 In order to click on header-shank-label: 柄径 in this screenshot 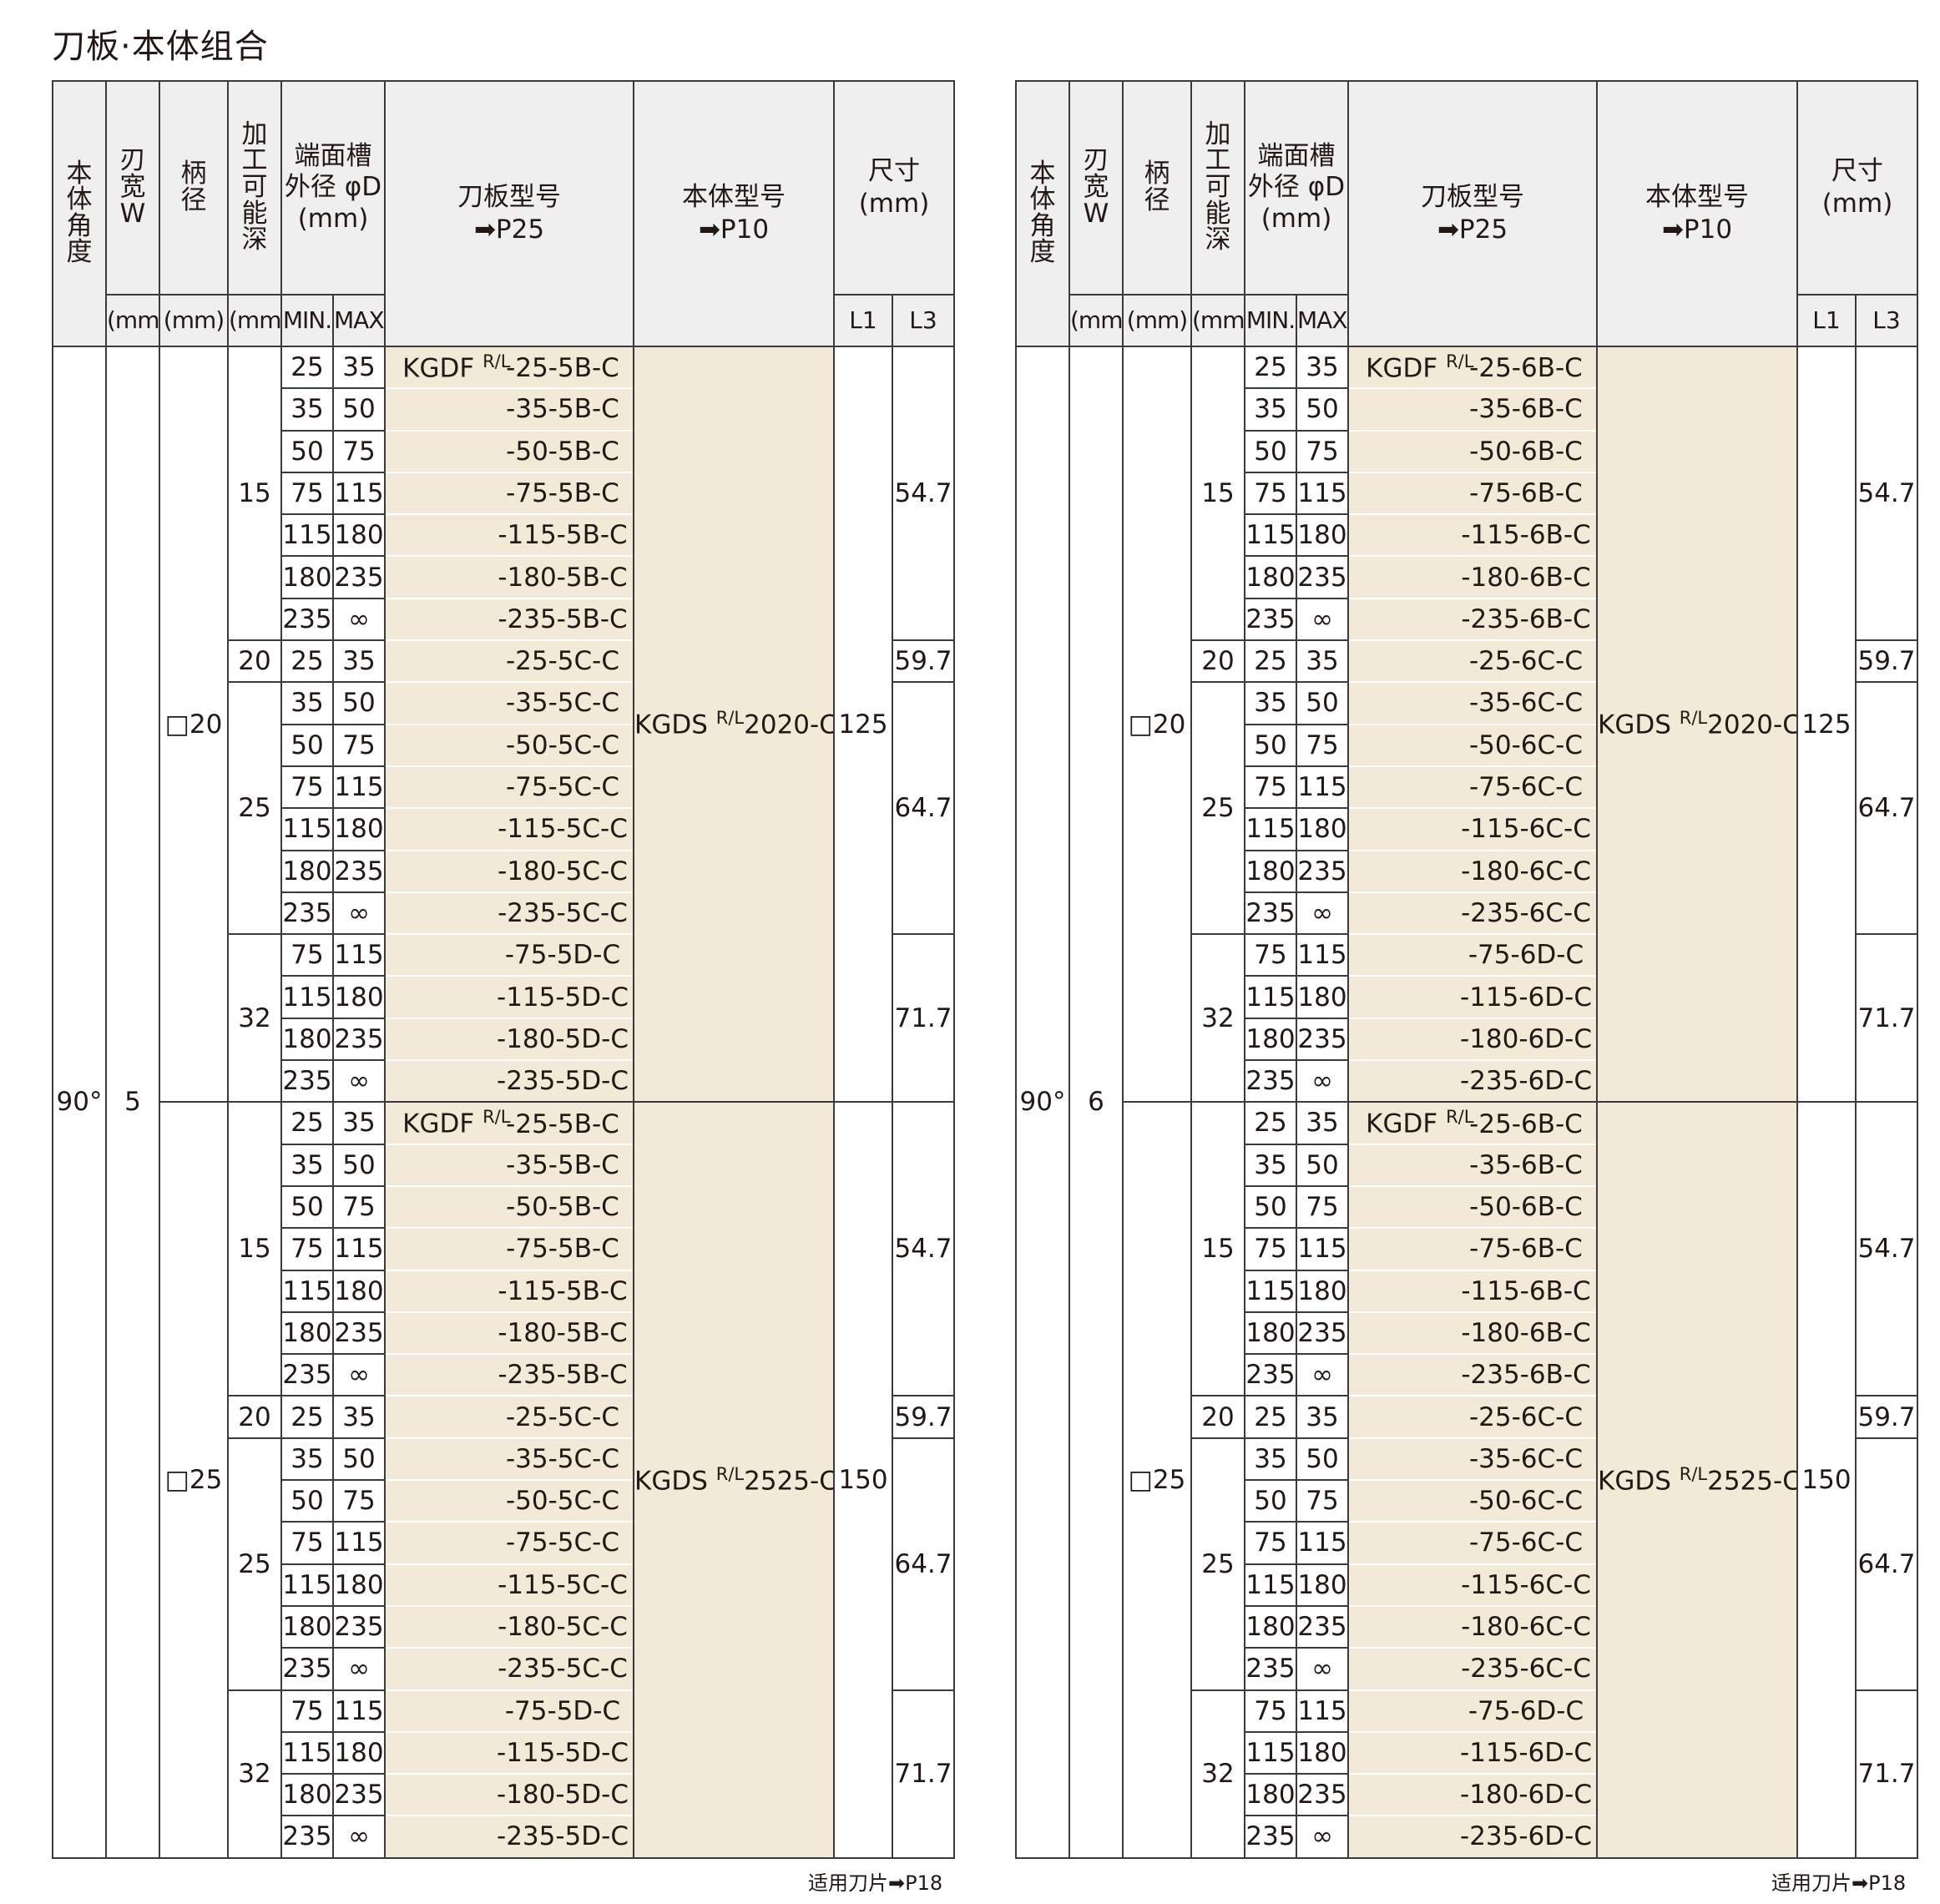, I will do `click(1157, 187)`.